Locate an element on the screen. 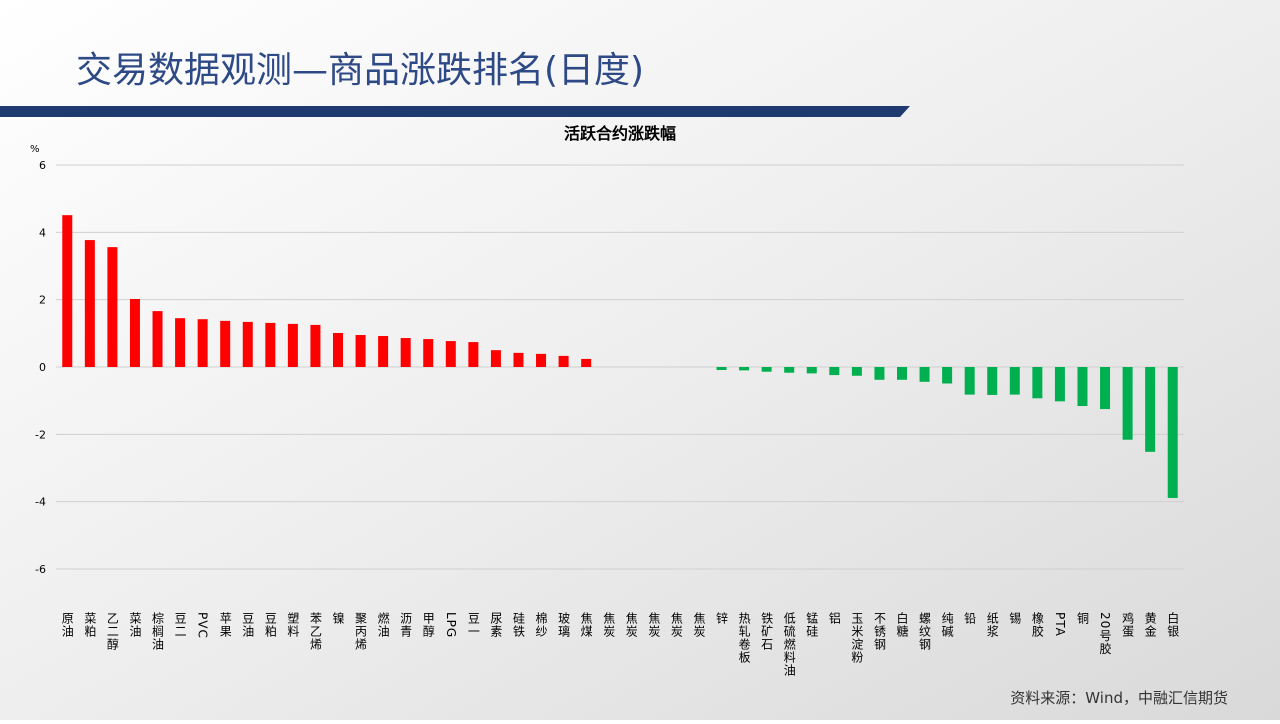 This screenshot has height=724, width=1280. chart-title: 活跃合约涨跌幅 is located at coordinates (620, 133).